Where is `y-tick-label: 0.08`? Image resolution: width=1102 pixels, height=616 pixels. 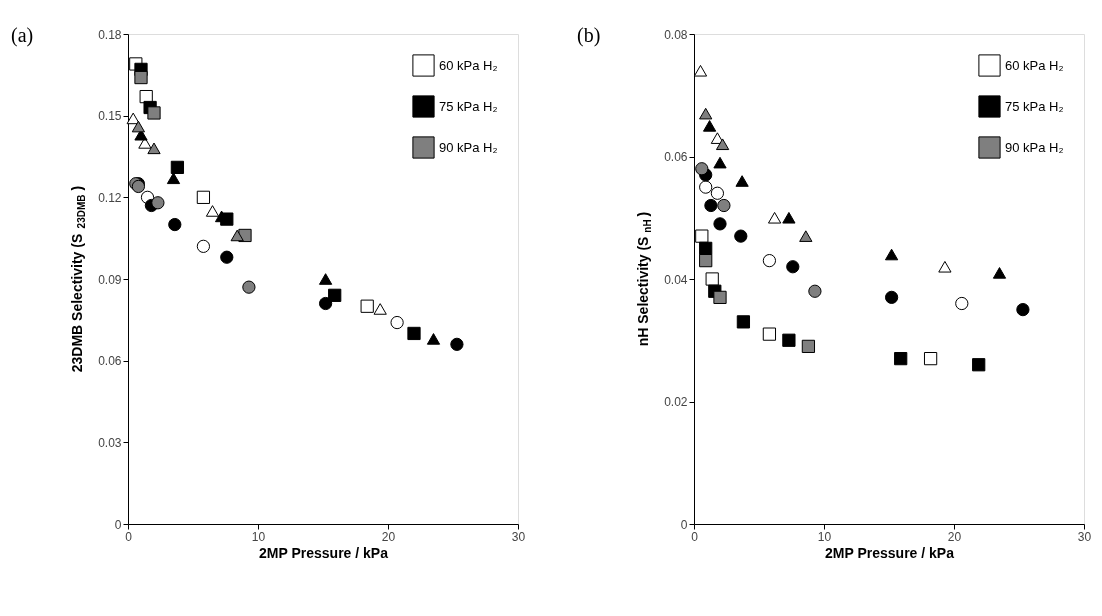
y-tick-label: 0.08 is located at coordinates (676, 34).